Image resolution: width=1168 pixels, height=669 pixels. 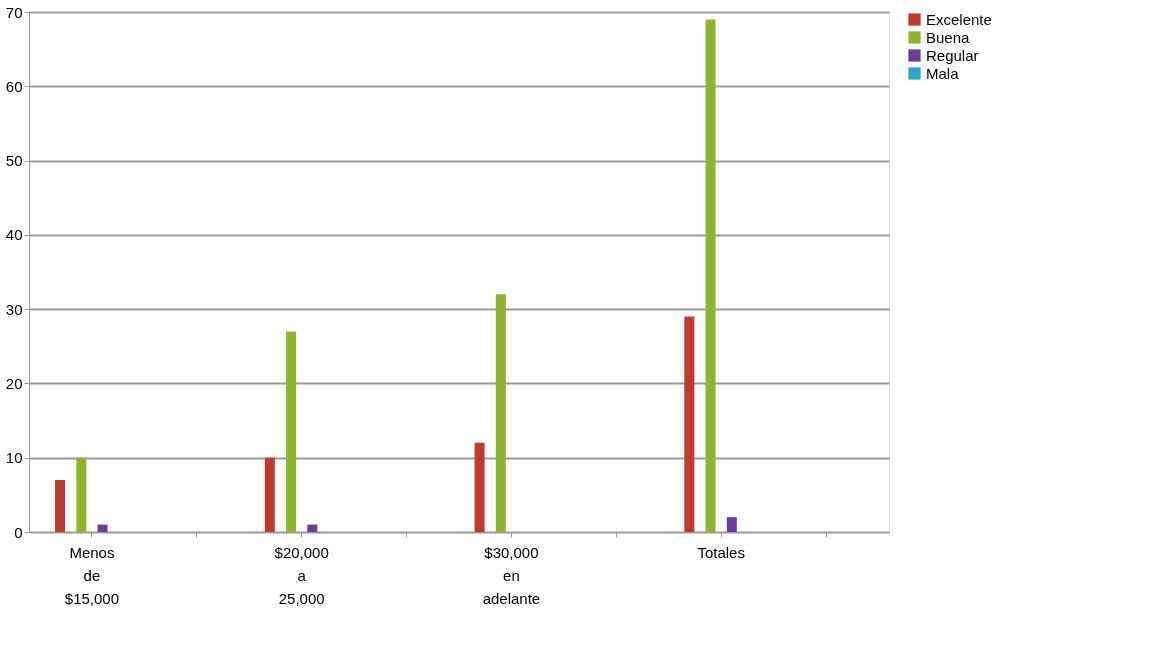 I want to click on y-tick-label: 20, so click(x=14, y=383).